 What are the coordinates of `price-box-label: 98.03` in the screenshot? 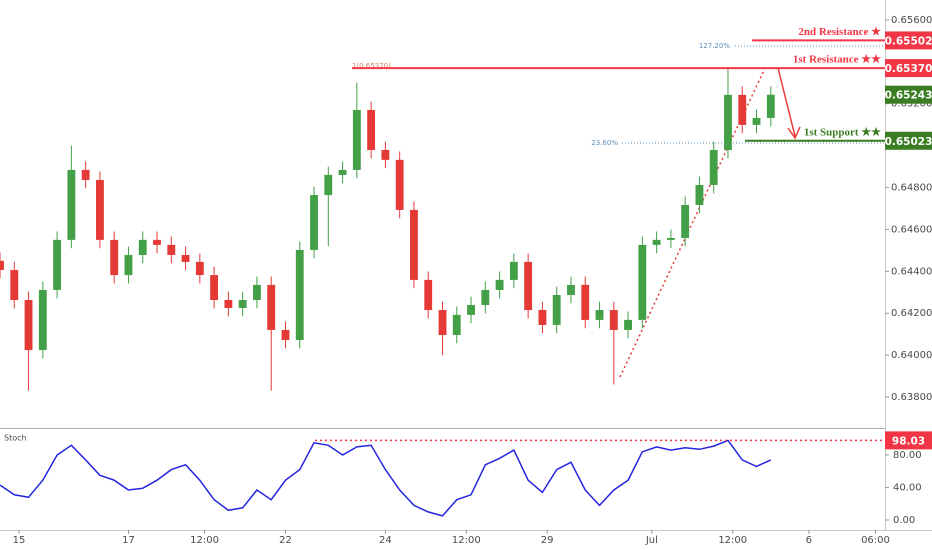 It's located at (908, 441).